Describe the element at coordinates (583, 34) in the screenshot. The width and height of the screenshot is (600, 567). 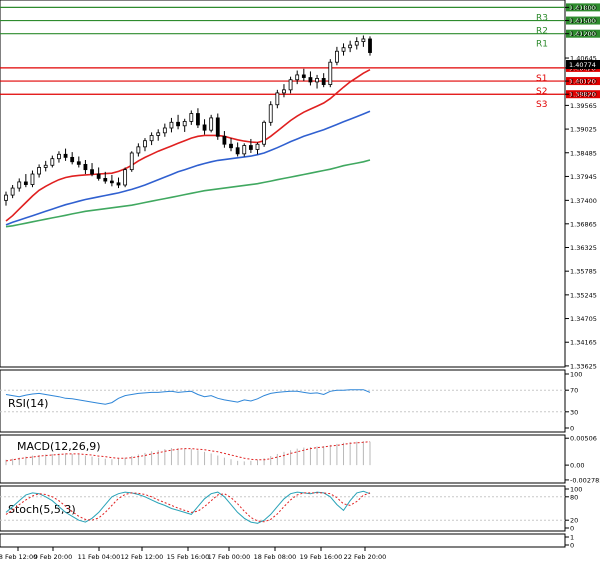
I see `price-tick-label: 1.41200` at that location.